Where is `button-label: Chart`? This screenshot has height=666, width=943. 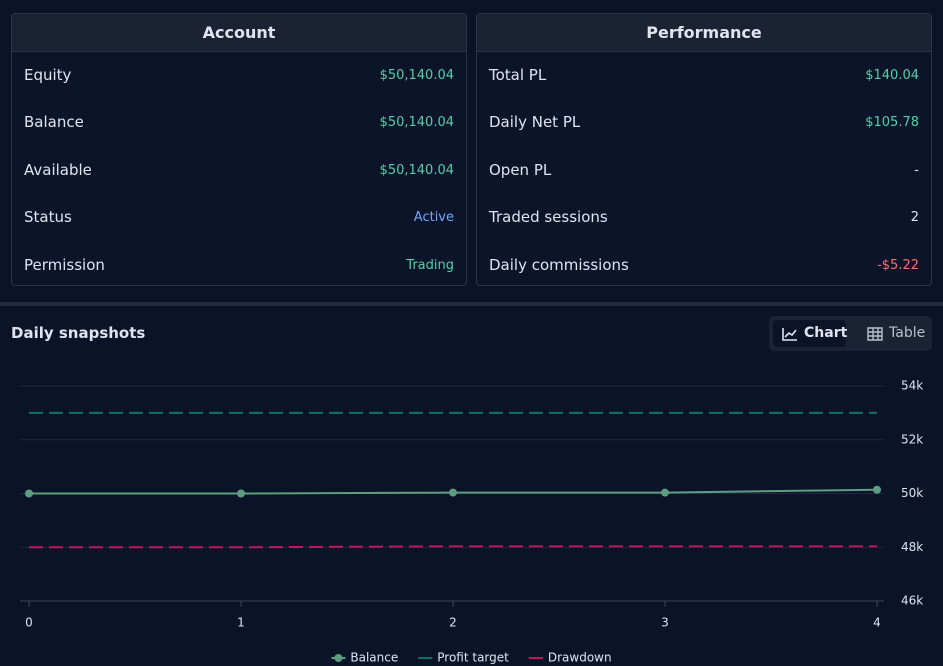
button-label: Chart is located at coordinates (826, 333).